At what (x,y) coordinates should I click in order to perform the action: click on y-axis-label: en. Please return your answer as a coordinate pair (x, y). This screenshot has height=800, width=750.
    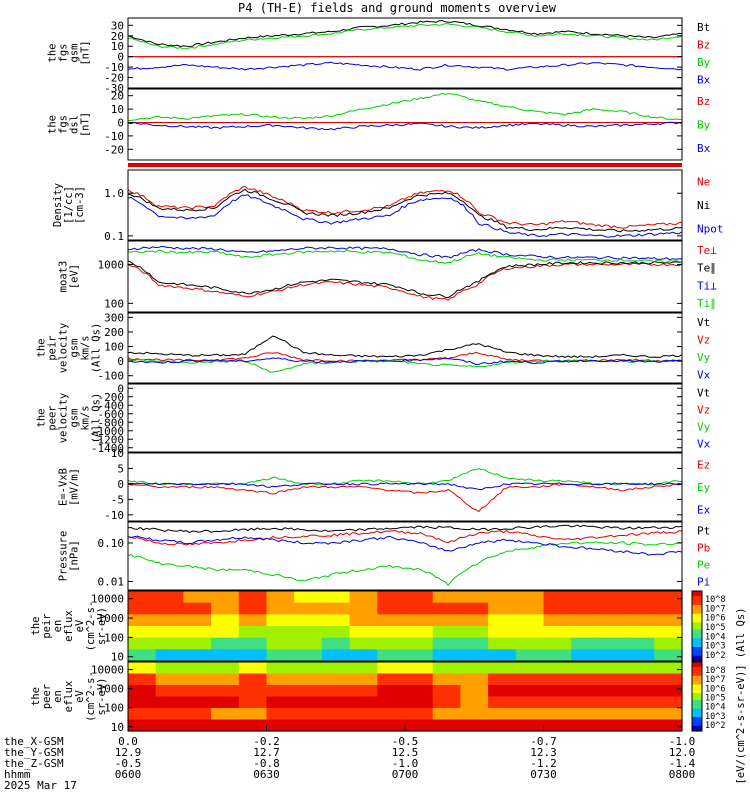
    Looking at the image, I should click on (58, 696).